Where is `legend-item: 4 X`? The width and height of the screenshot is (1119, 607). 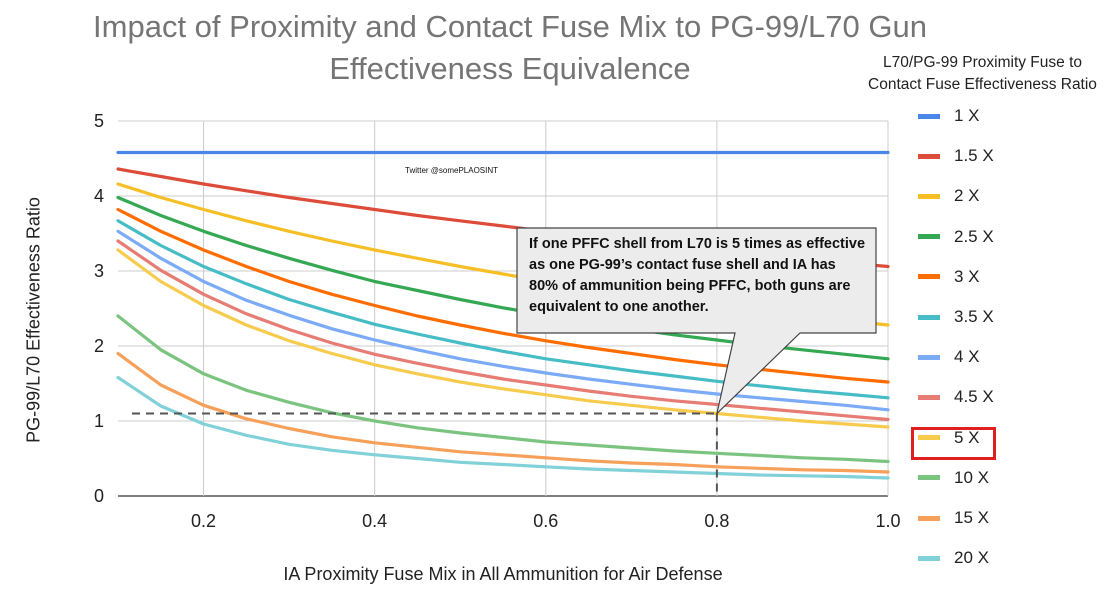 legend-item: 4 X is located at coordinates (949, 357).